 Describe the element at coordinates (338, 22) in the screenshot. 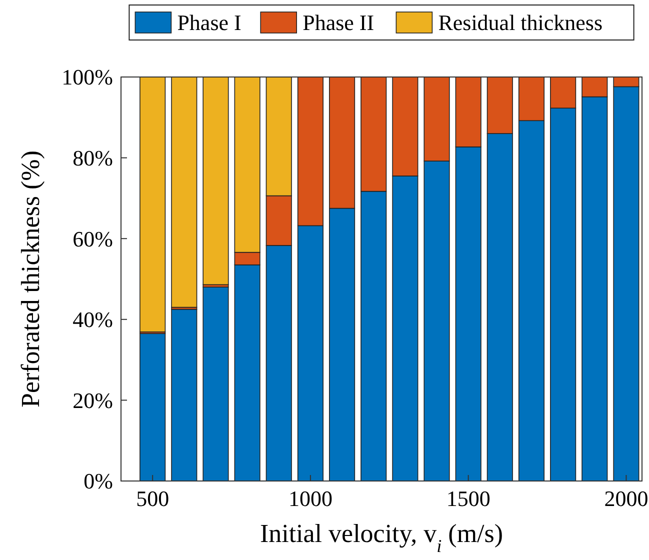

I see `legend-label: Phase II` at that location.